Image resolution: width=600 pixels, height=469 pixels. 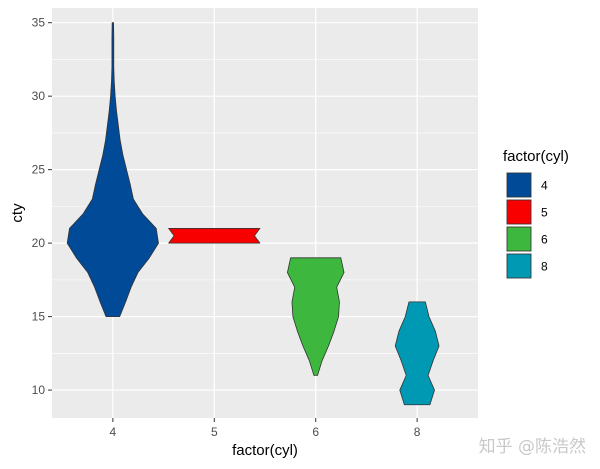 What do you see at coordinates (17, 213) in the screenshot?
I see `y-axis-title: cty` at bounding box center [17, 213].